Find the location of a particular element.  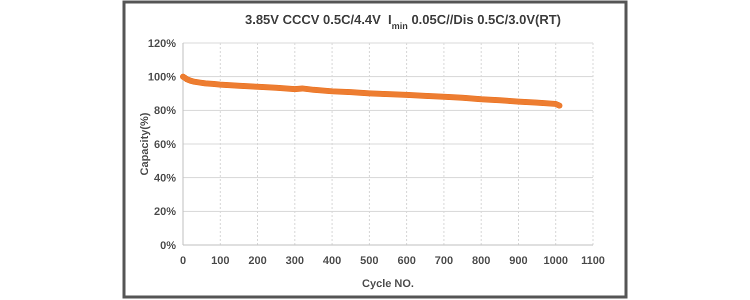

x-tick-label: 600 is located at coordinates (406, 261).